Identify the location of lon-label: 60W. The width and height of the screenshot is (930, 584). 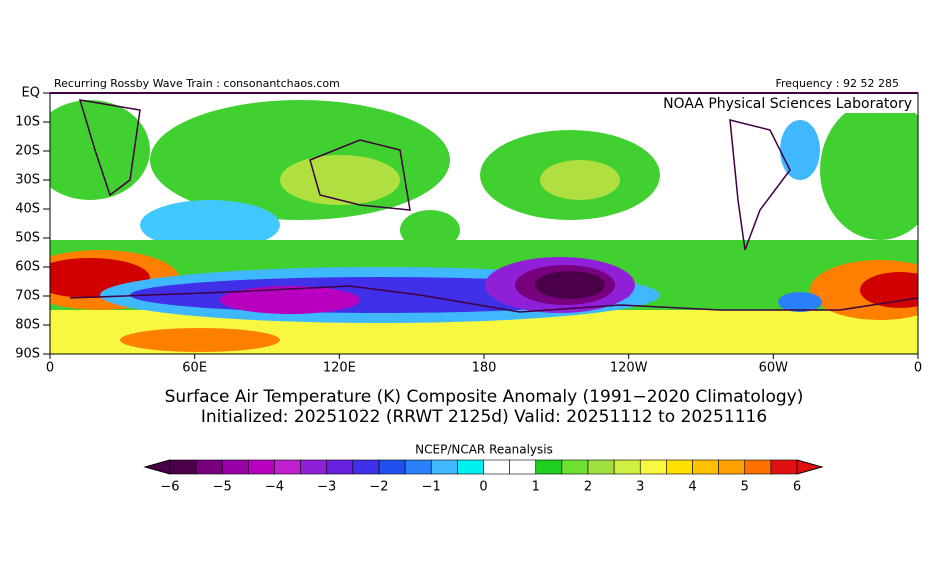
(774, 368).